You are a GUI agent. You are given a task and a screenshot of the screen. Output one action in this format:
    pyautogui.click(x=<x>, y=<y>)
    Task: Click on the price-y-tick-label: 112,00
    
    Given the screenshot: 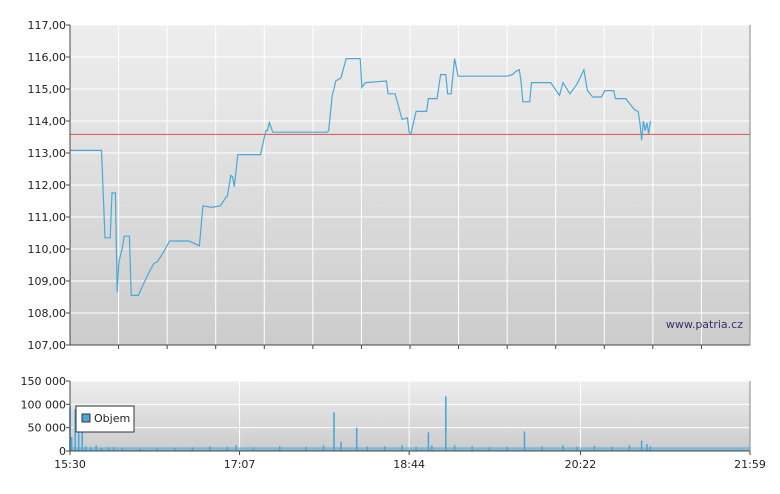 What is the action you would take?
    pyautogui.click(x=47, y=185)
    